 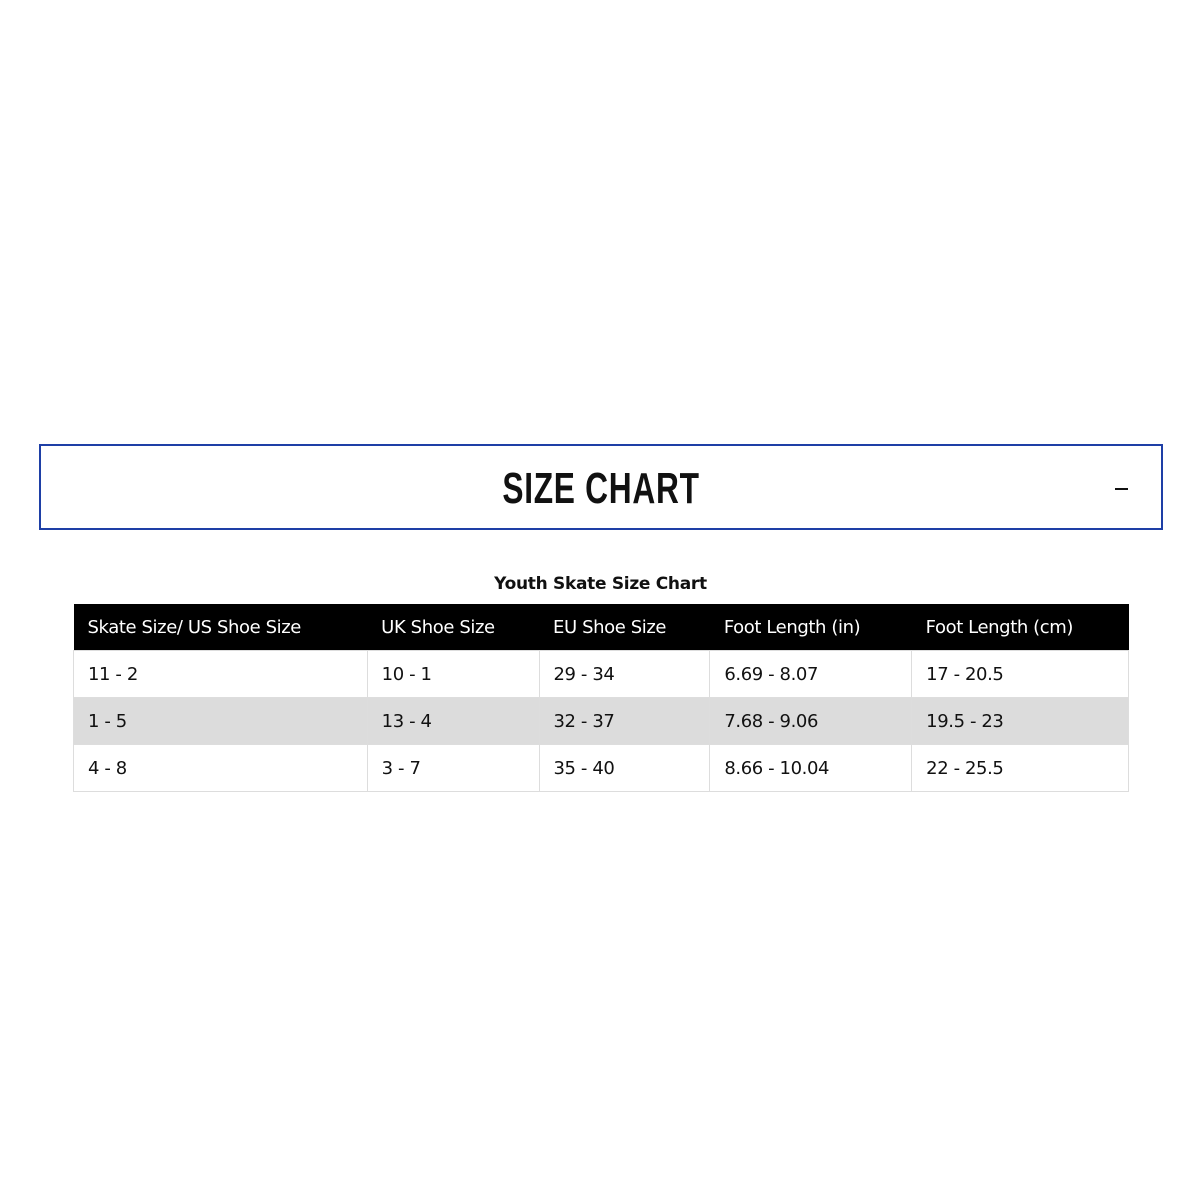 I want to click on table-cell: 22 - 25.5, so click(x=1020, y=768).